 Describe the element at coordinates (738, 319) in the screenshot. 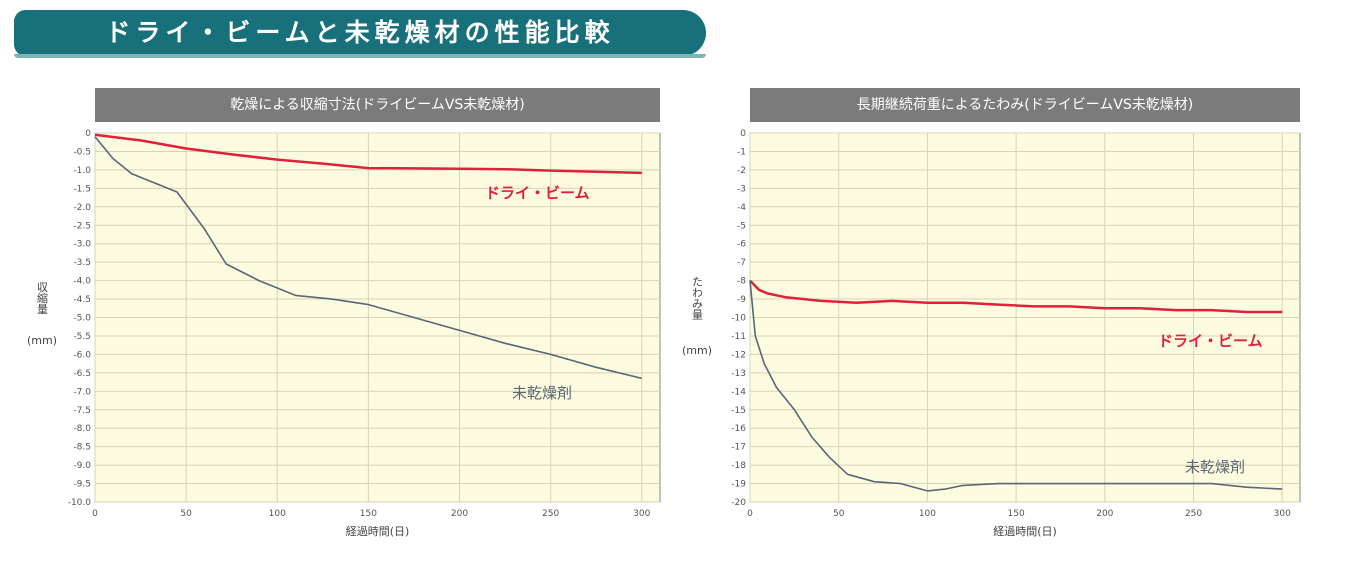

I see `y-tick-label: -10` at that location.